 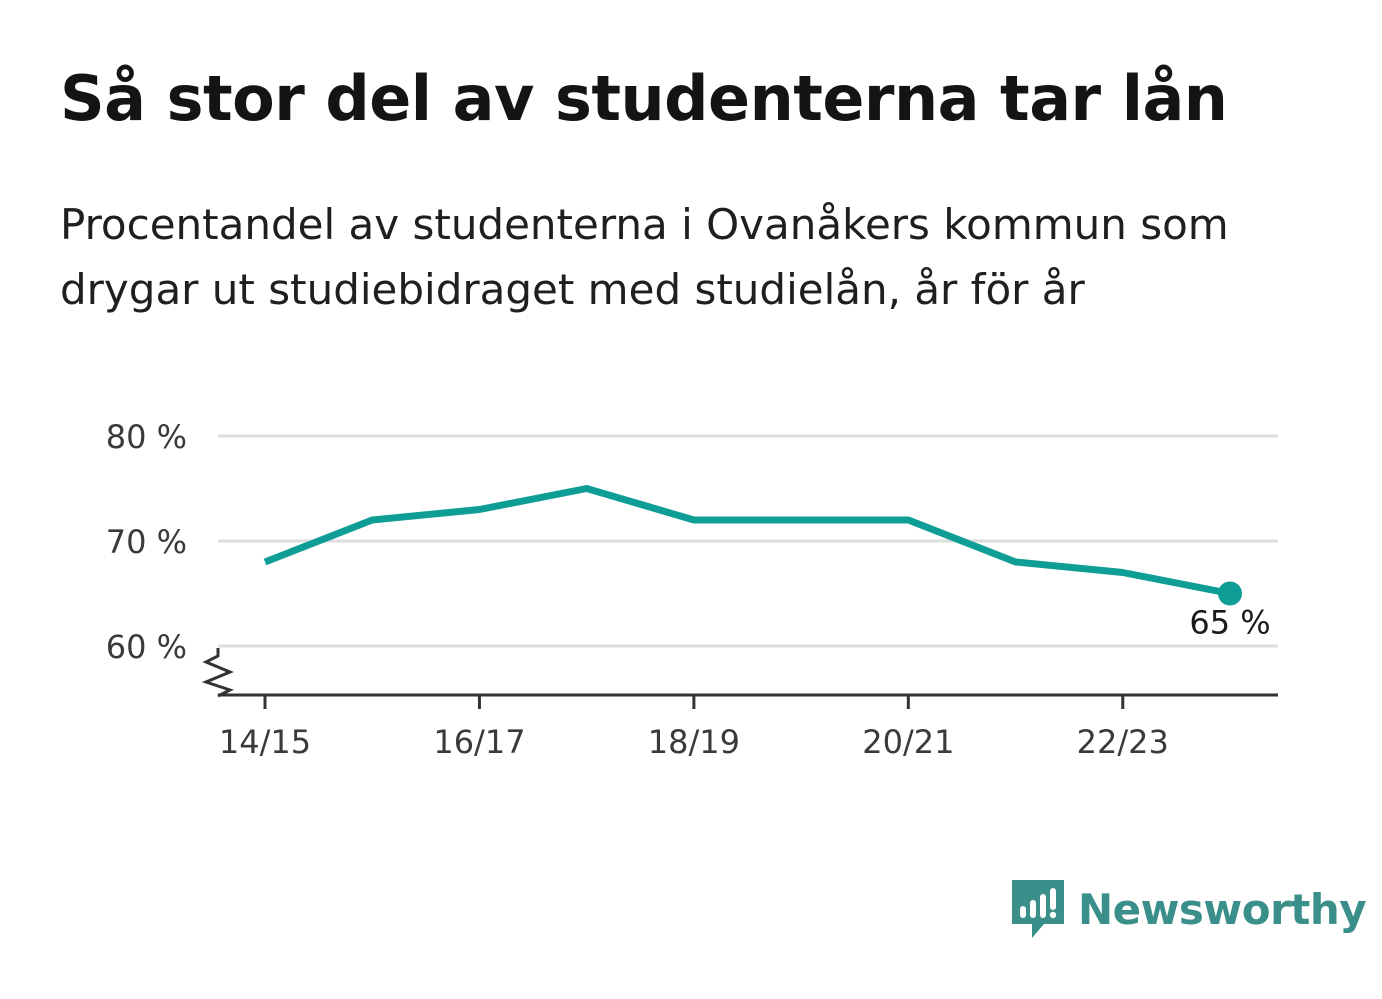 I want to click on series, so click(x=752, y=545).